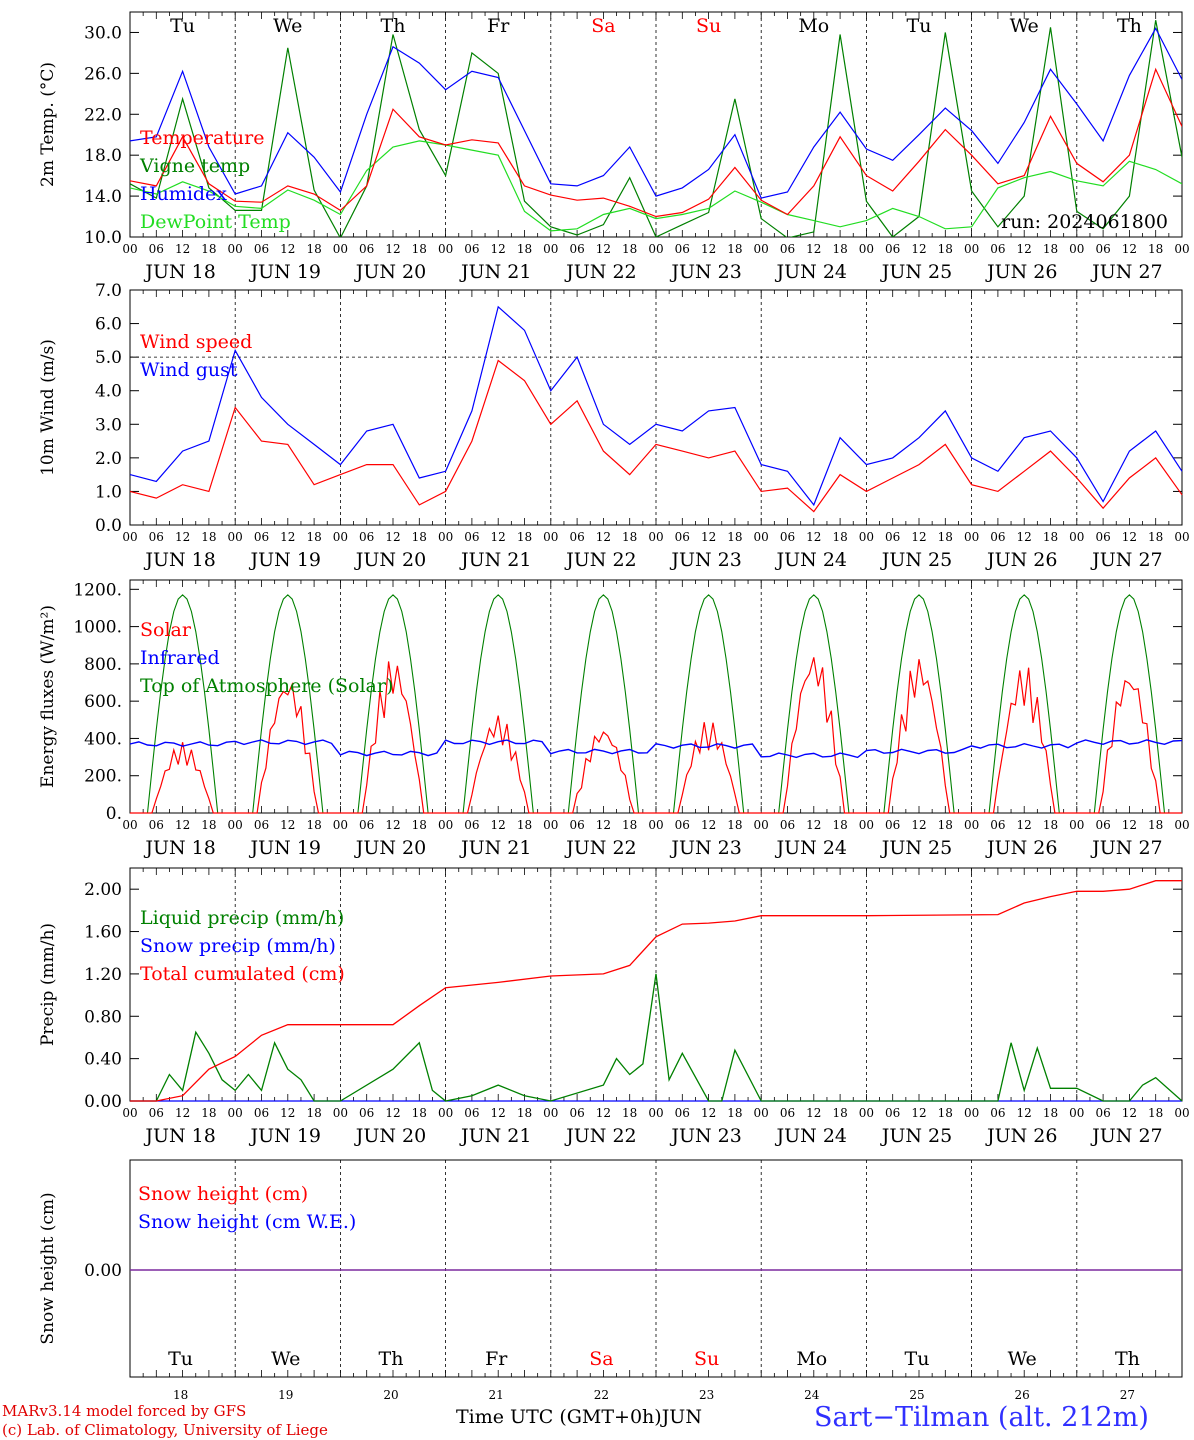 The height and width of the screenshot is (1440, 1194). I want to click on station-title: Sart−Tilman (alt. 212m), so click(981, 1417).